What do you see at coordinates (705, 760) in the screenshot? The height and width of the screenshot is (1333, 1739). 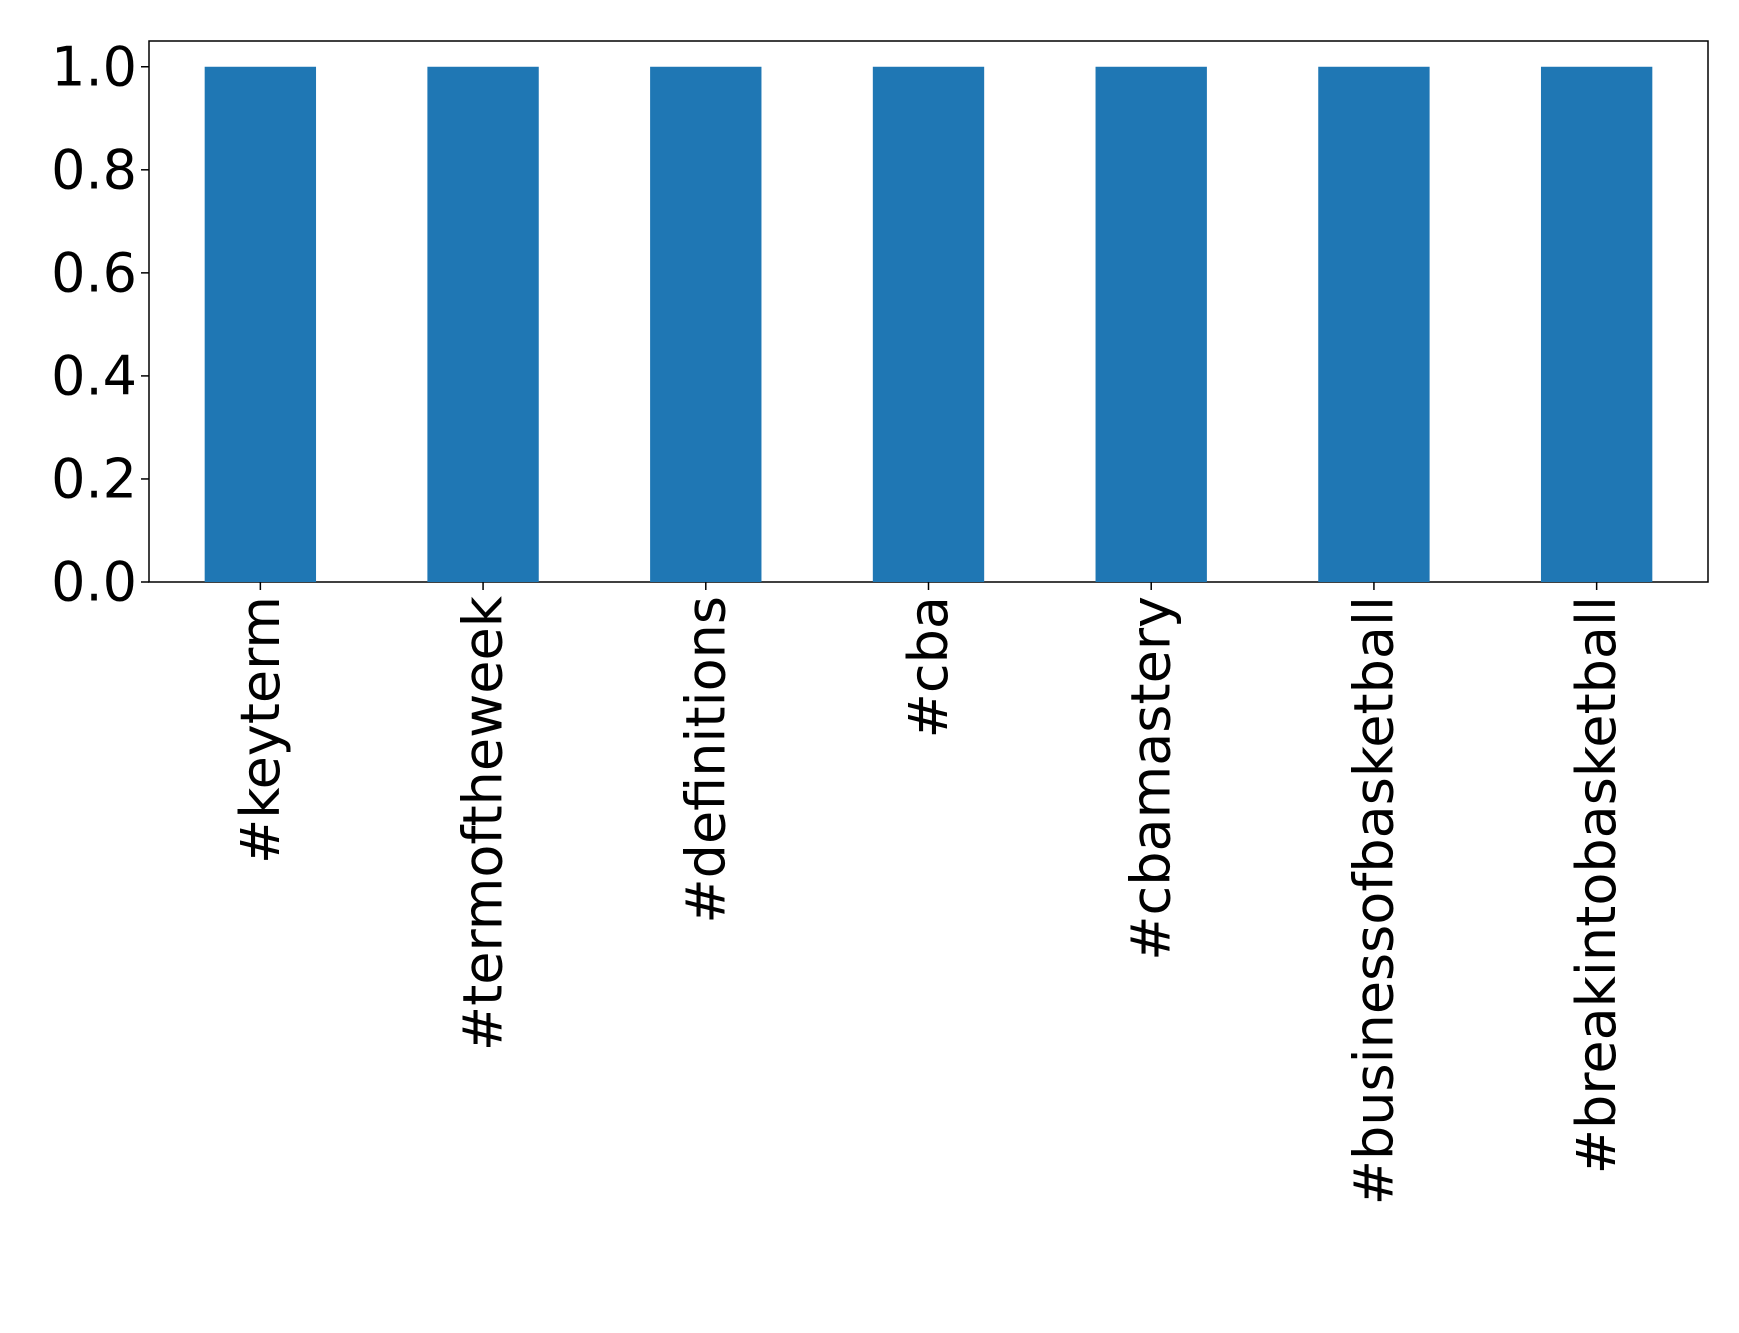 I see `x-tick-label: #definitions` at bounding box center [705, 760].